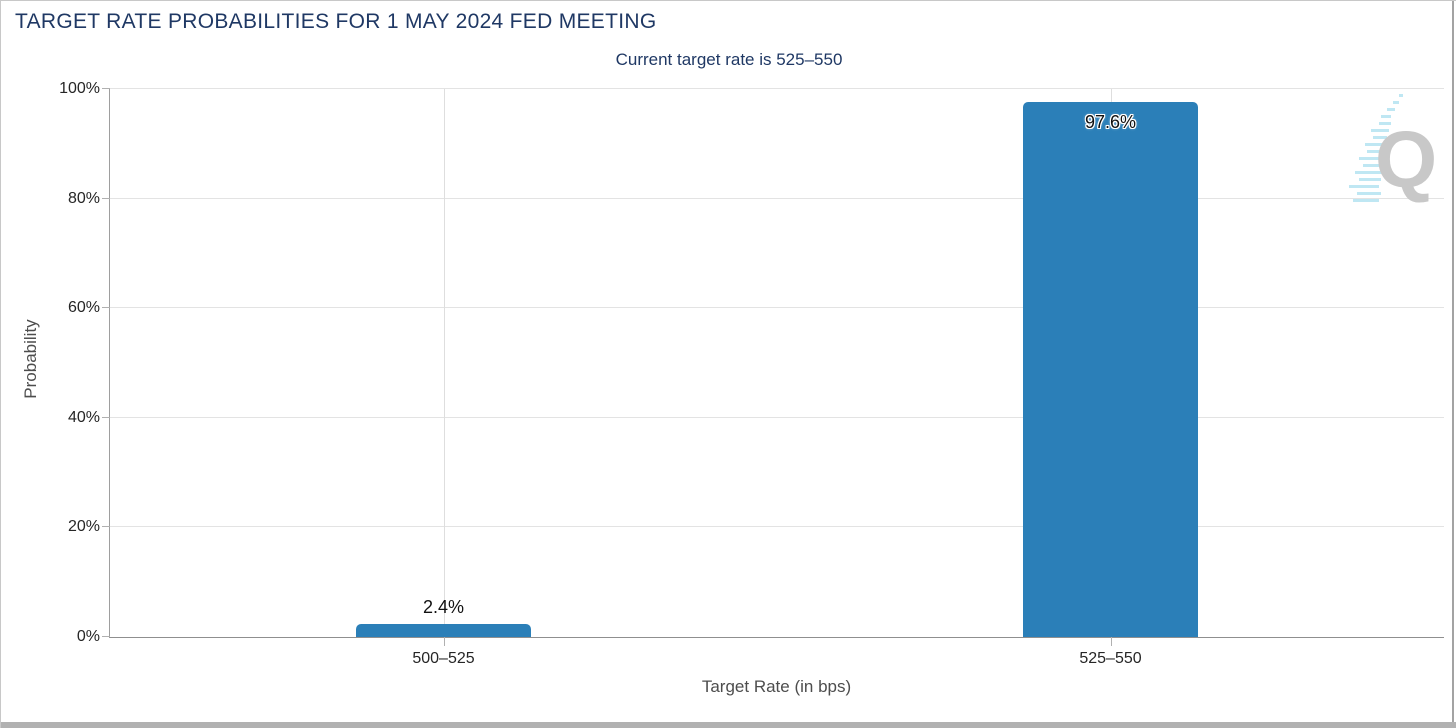 This screenshot has height=728, width=1456. I want to click on y-tick-label: 60%, so click(83, 308).